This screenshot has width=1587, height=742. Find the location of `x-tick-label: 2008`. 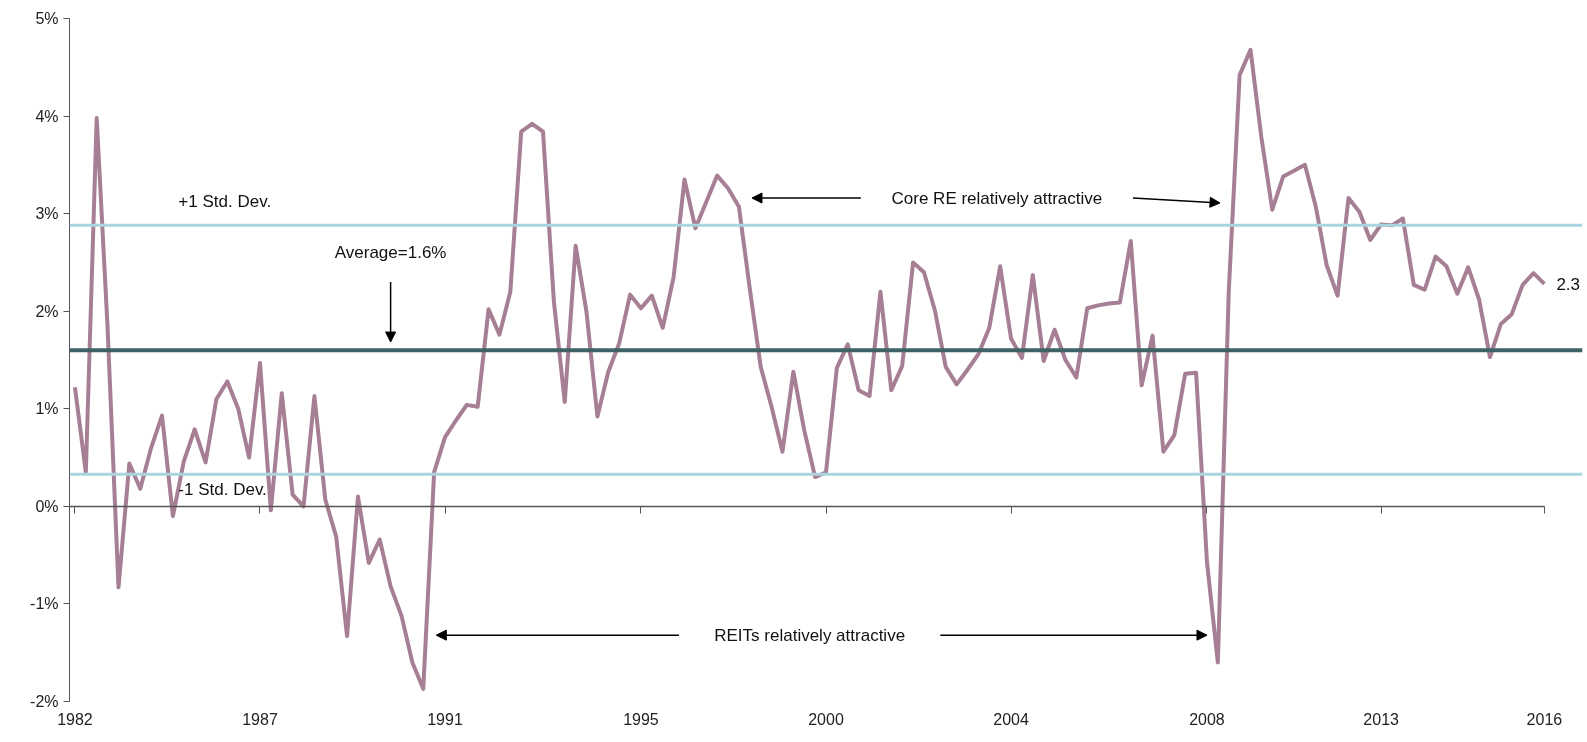

x-tick-label: 2008 is located at coordinates (1207, 719).